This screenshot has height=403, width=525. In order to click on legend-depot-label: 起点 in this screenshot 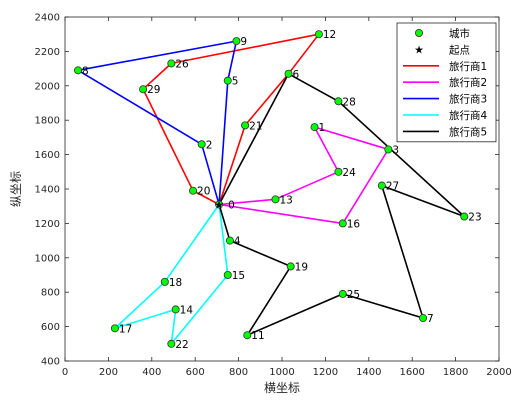, I will do `click(459, 50)`.